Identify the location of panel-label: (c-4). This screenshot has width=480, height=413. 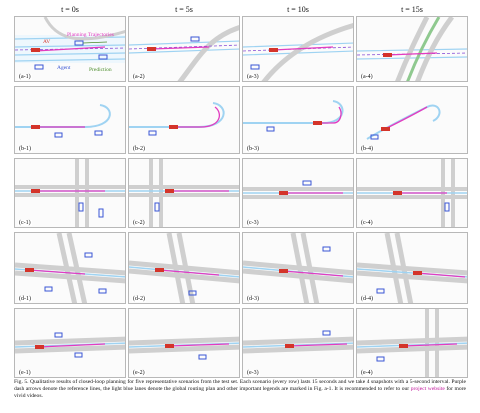
(367, 223).